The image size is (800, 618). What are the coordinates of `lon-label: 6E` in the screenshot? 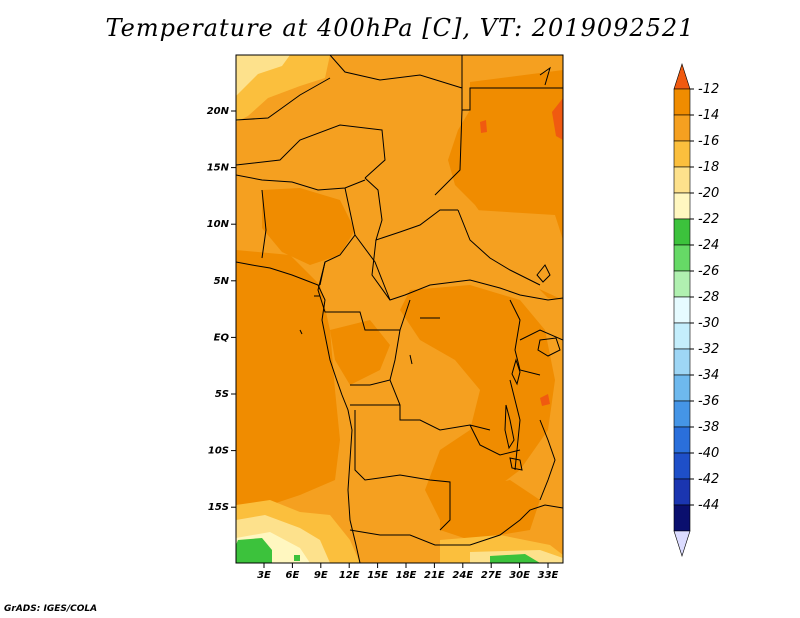 It's located at (293, 575).